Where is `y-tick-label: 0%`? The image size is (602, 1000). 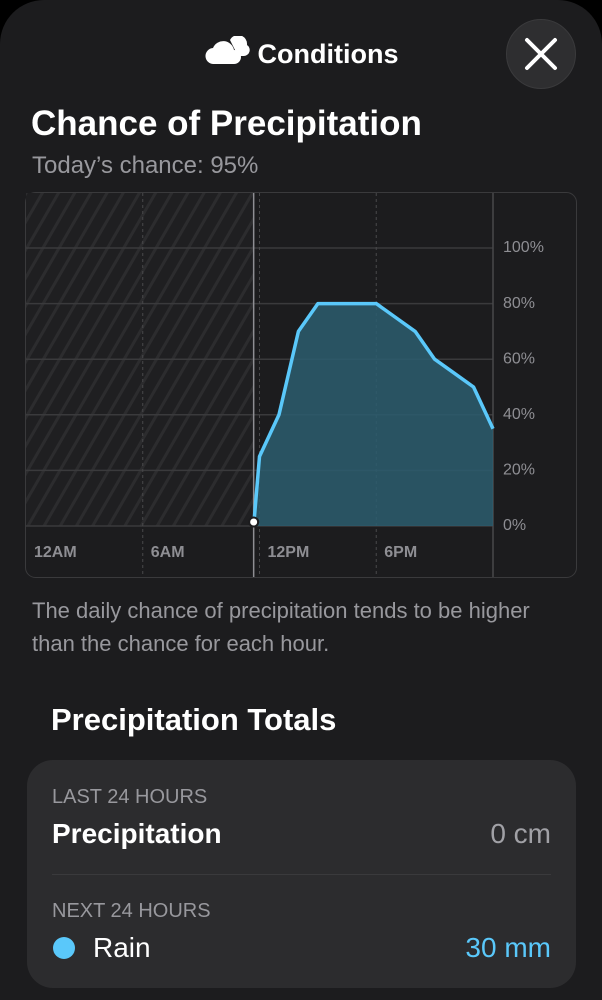
y-tick-label: 0% is located at coordinates (514, 525).